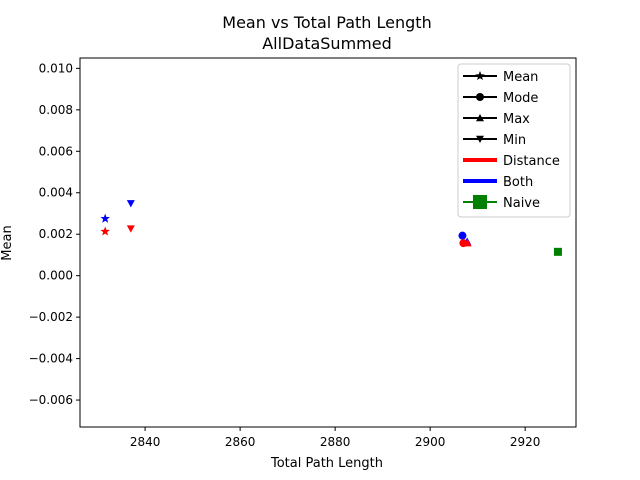 This screenshot has width=640, height=480. I want to click on x-tick-label: 2880, so click(335, 442).